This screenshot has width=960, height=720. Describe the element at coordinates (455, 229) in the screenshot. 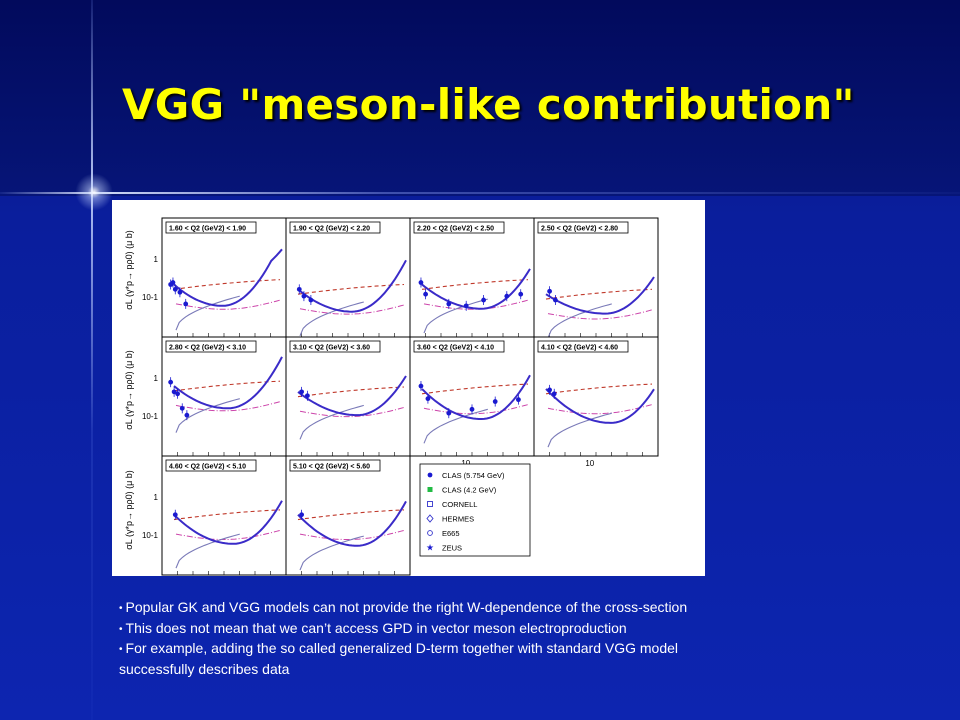

I see `panel-label: 2.20 < Q2 (GeV2) < 2.50` at that location.